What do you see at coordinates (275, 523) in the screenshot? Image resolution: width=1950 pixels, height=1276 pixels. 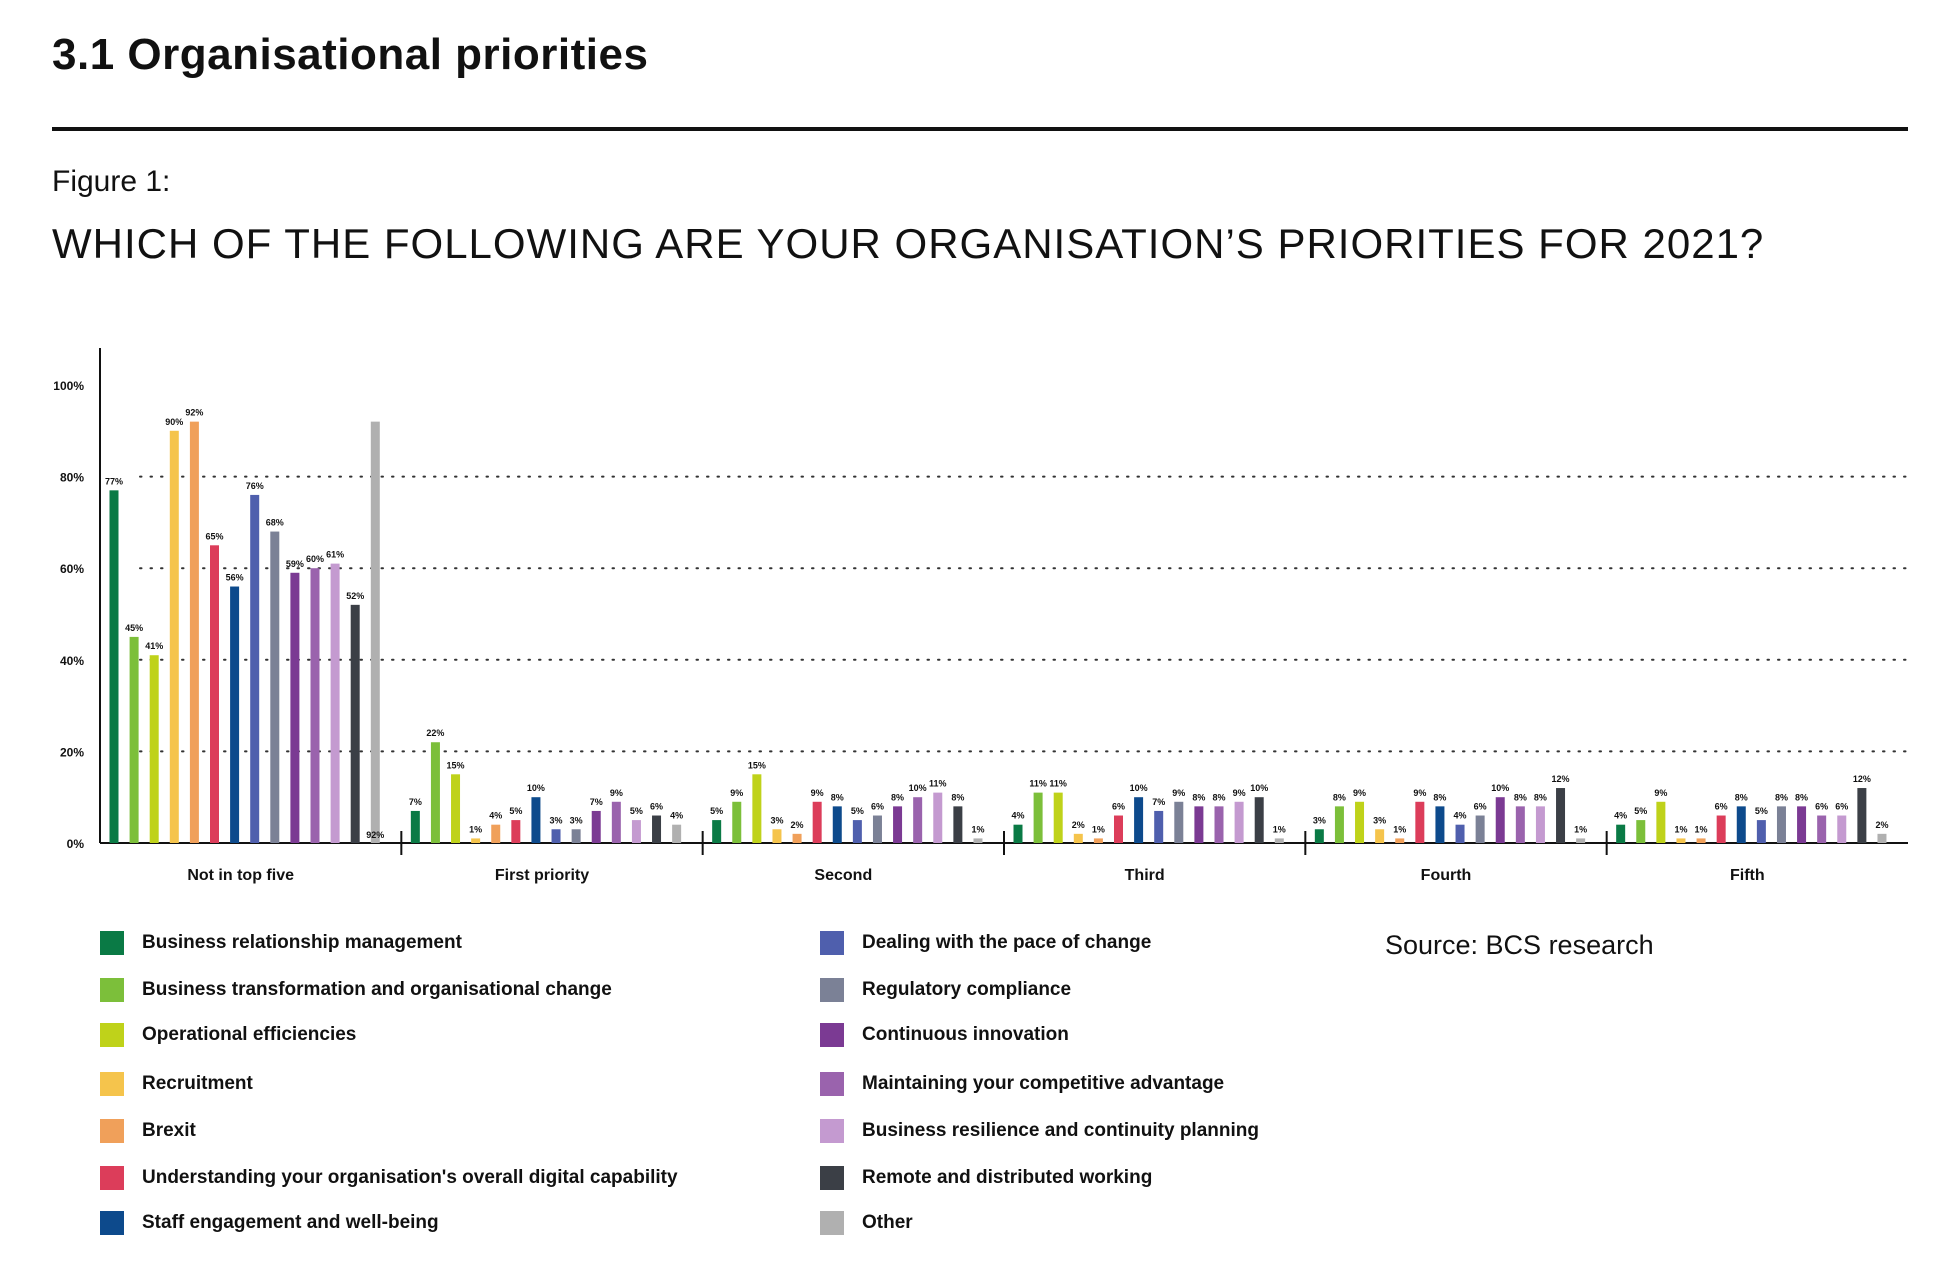 I see `data-label: 68%` at bounding box center [275, 523].